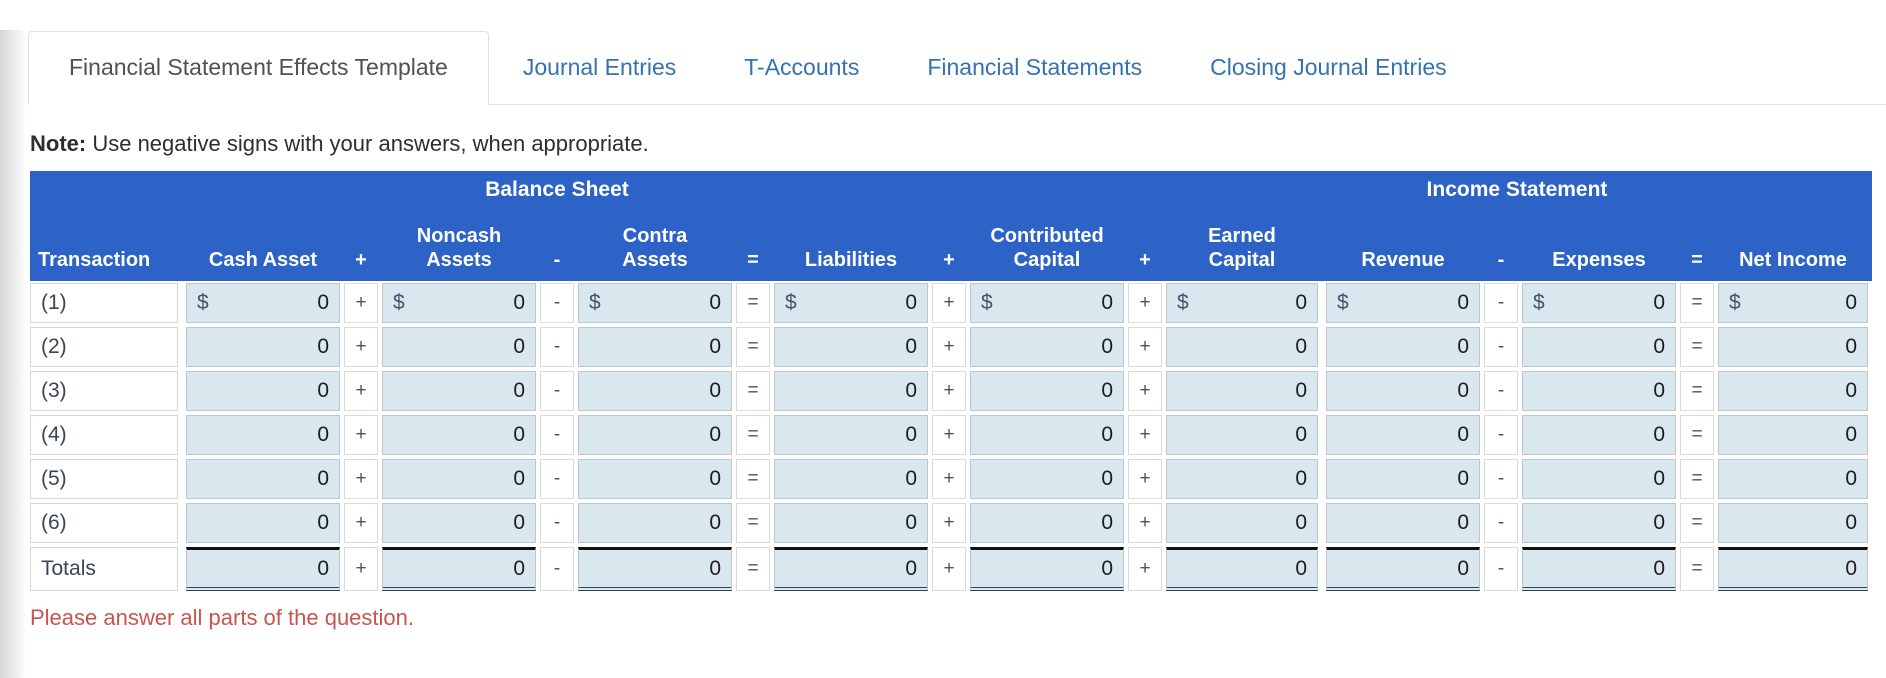 This screenshot has width=1886, height=678. I want to click on column-header-cash-asset: Cash Asset, so click(263, 245).